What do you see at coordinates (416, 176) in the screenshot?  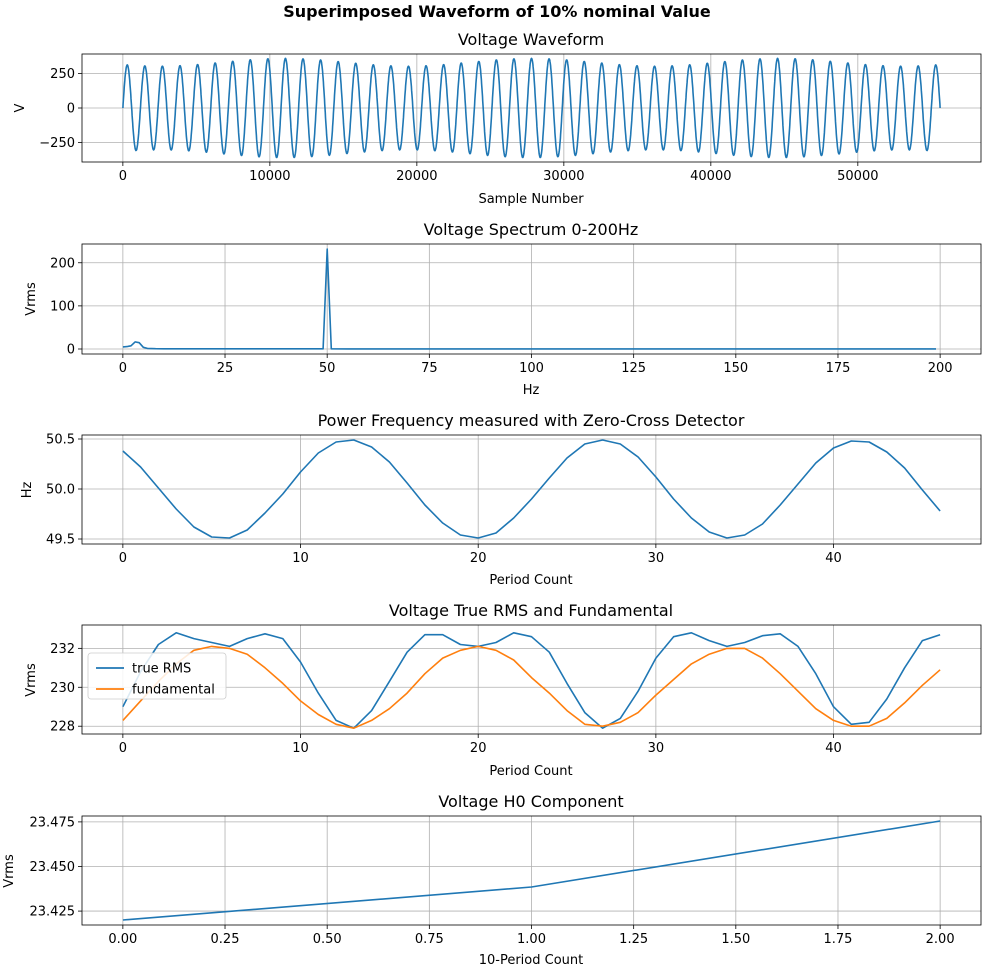 I see `x-tick-label: 20000` at bounding box center [416, 176].